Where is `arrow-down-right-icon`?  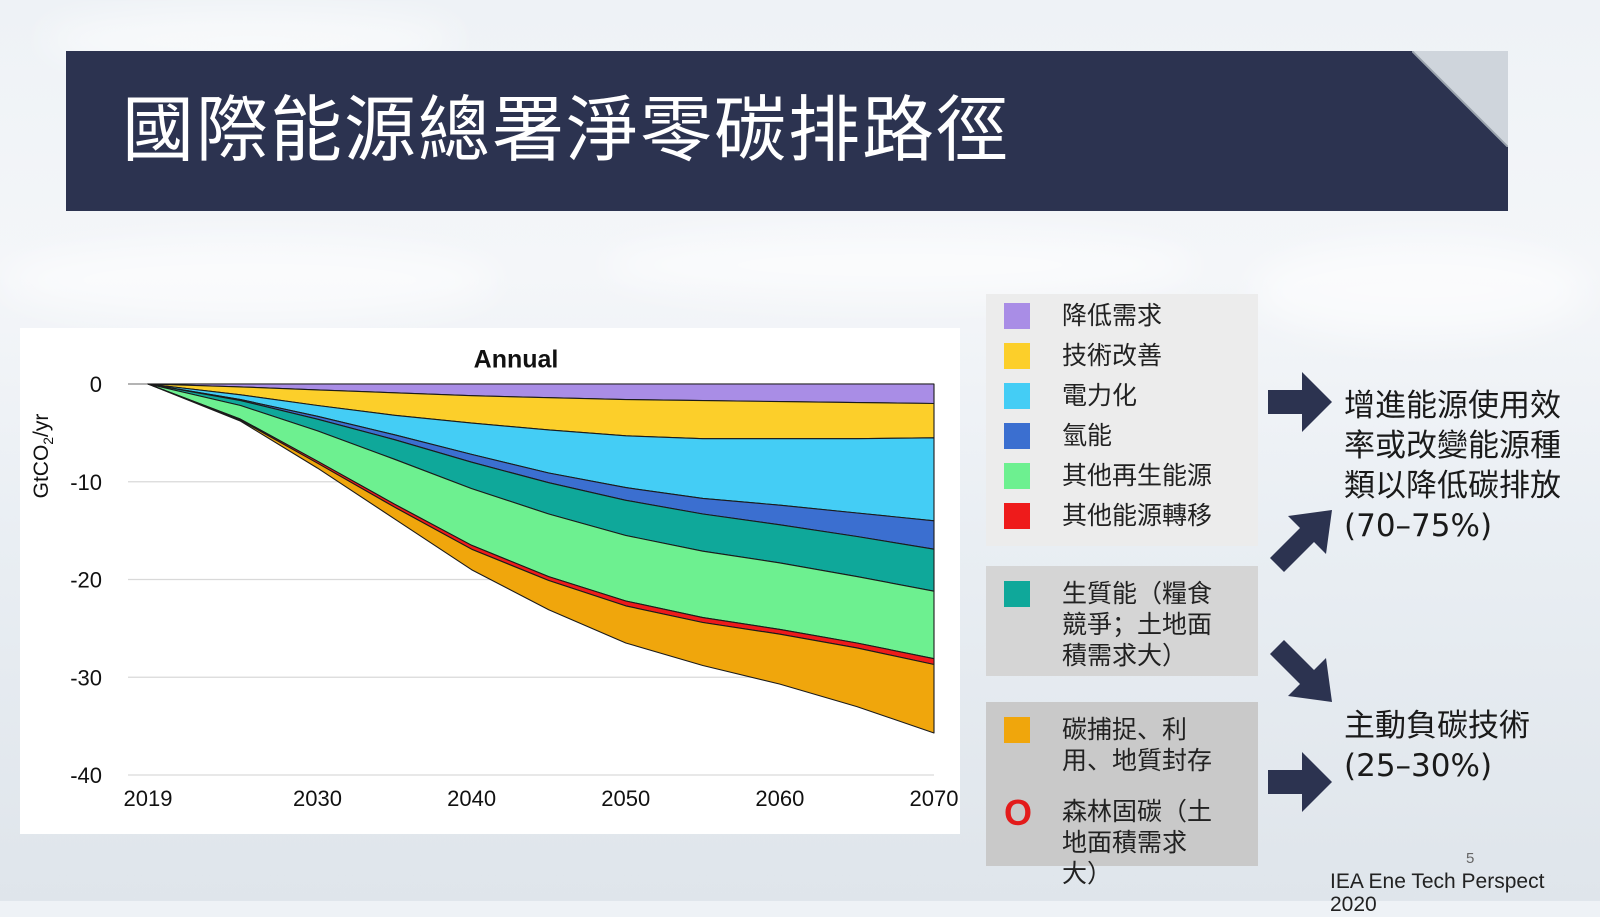
arrow-down-right-icon is located at coordinates (1301, 671).